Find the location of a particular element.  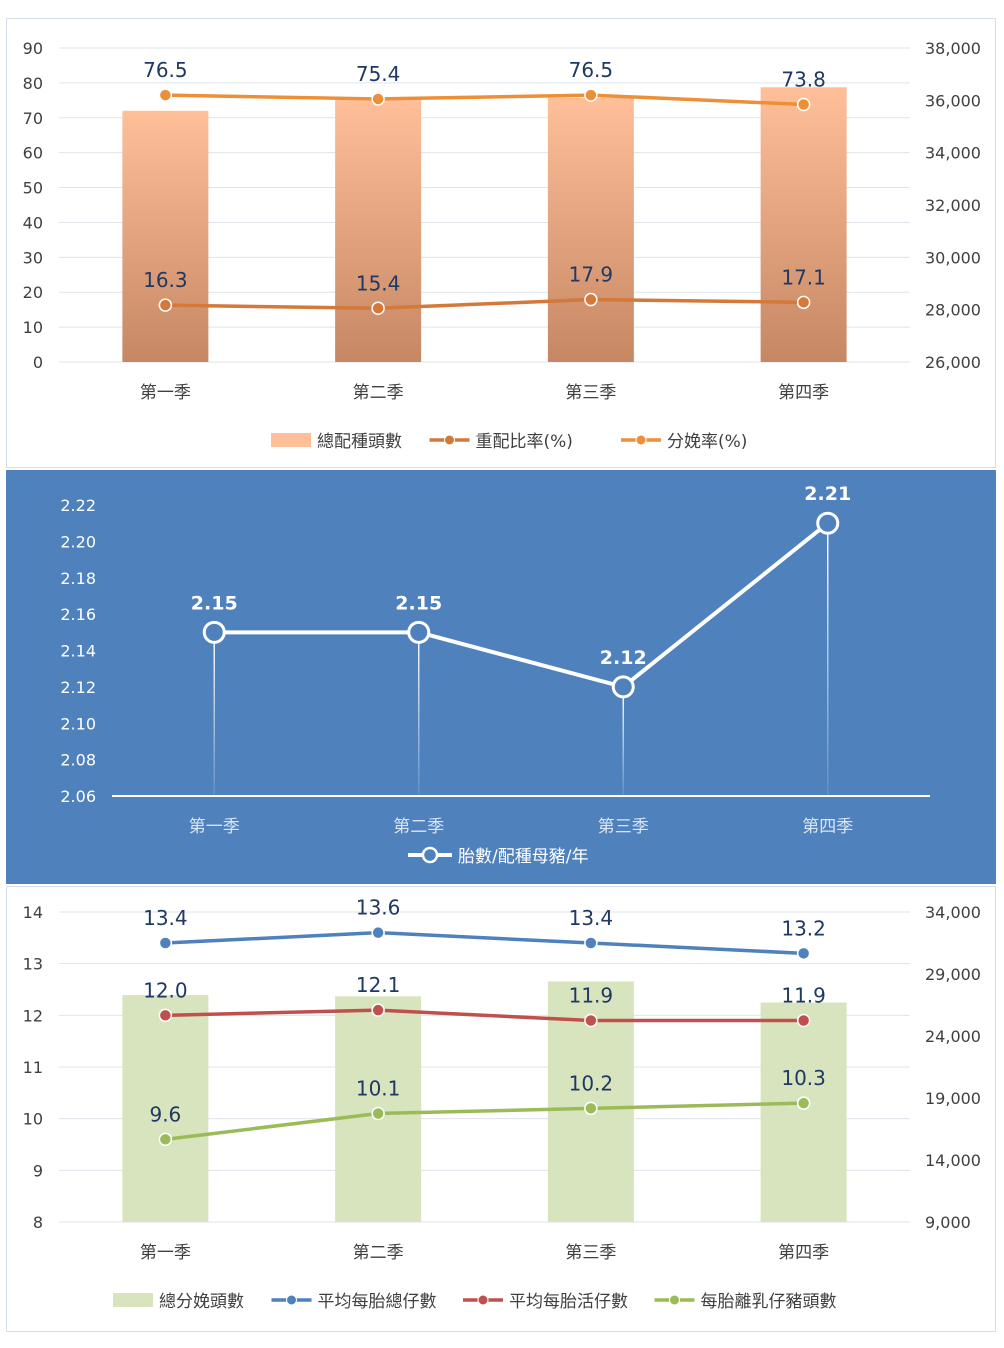

y-right-tick-label: 36,000 is located at coordinates (953, 100).